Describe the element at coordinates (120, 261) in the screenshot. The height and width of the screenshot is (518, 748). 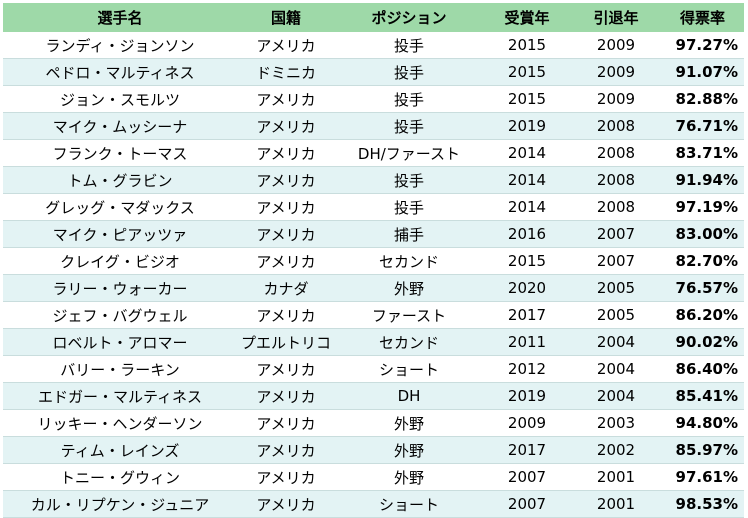
I see `cell-player-name: クレイグ・ビジオ` at that location.